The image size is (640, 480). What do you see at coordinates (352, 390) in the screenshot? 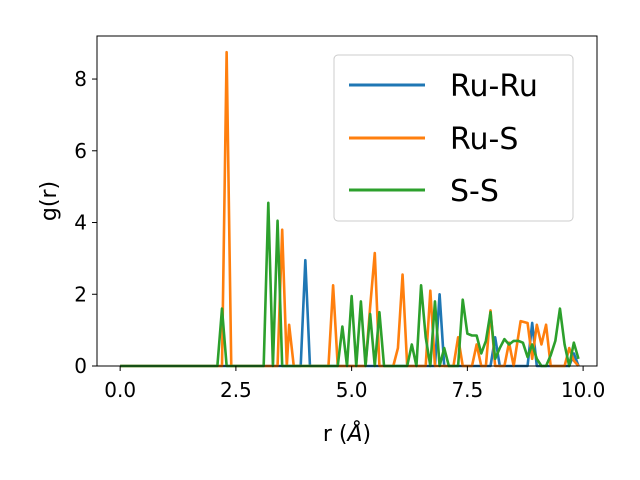
I see `x-tick-label: 5.0` at bounding box center [352, 390].